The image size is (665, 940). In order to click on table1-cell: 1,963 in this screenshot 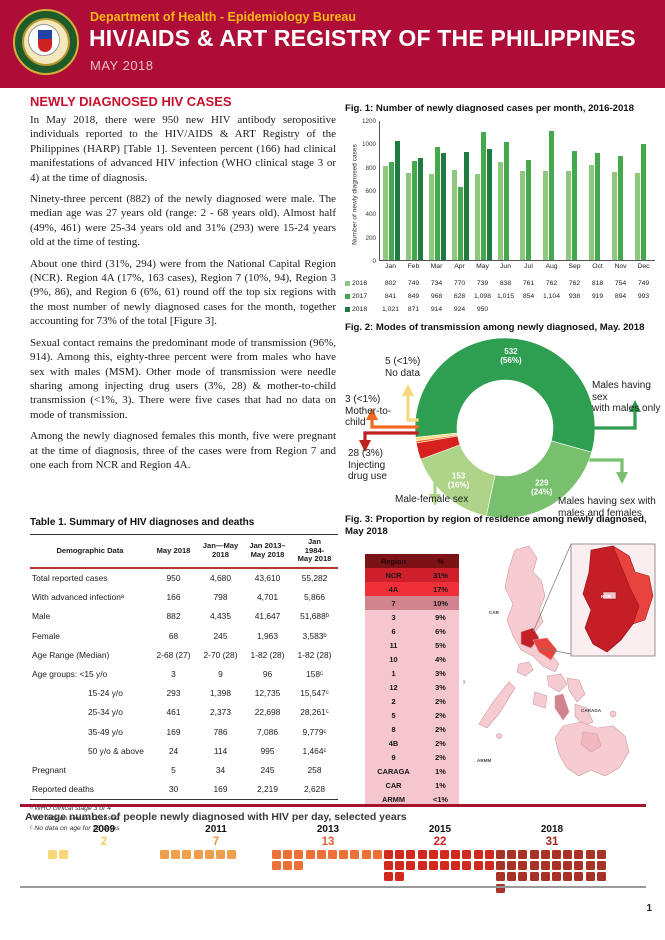, I will do `click(267, 635)`.